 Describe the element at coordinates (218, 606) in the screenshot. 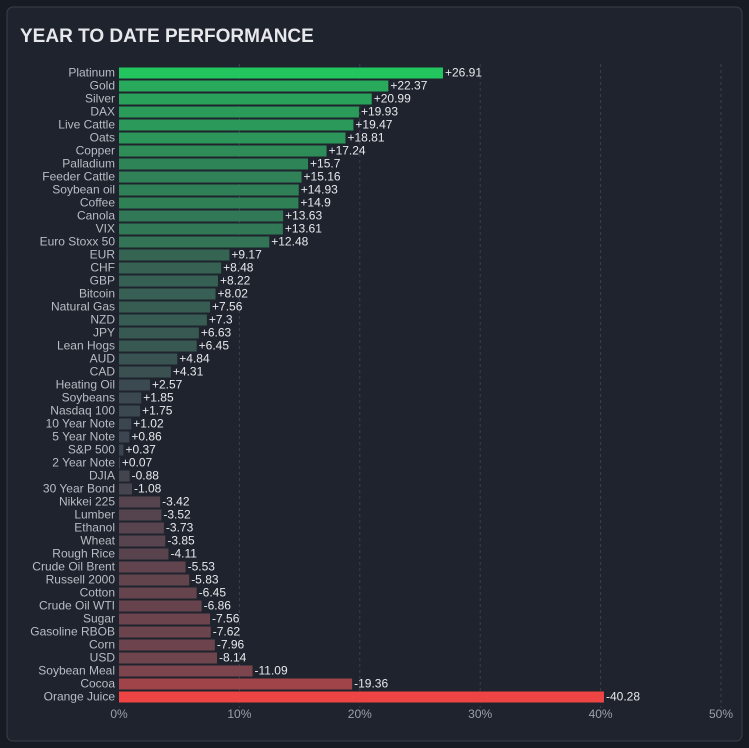

I see `value-label: -6.86` at that location.